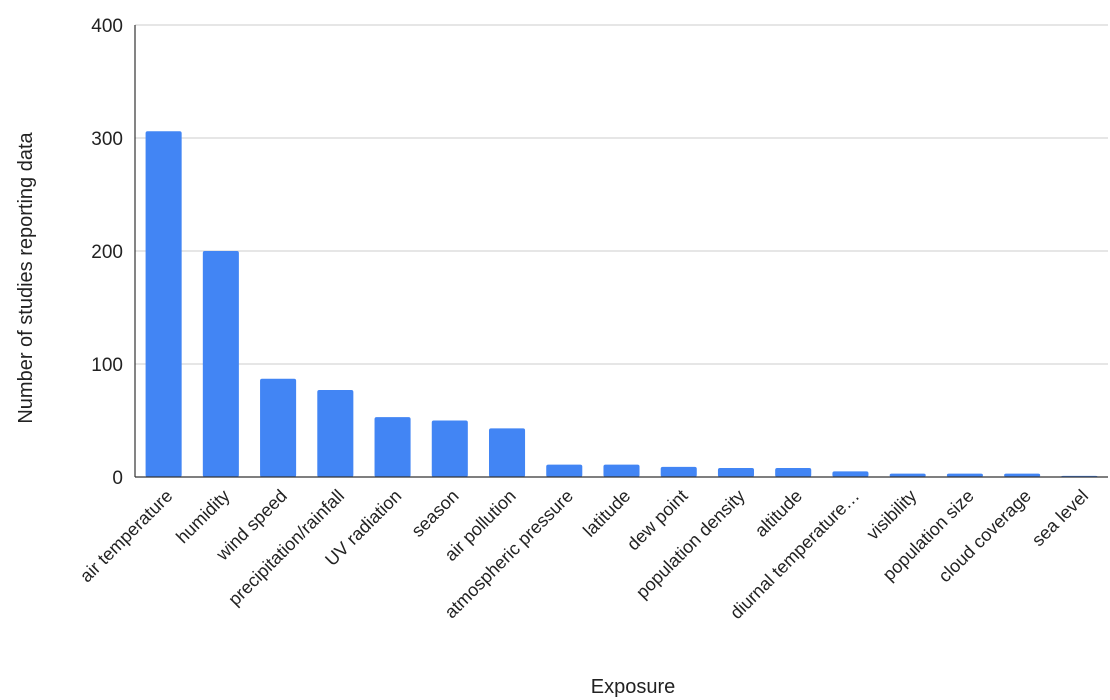 The height and width of the screenshot is (700, 1110). Describe the element at coordinates (633, 687) in the screenshot. I see `x-axis-title: Exposure` at that location.